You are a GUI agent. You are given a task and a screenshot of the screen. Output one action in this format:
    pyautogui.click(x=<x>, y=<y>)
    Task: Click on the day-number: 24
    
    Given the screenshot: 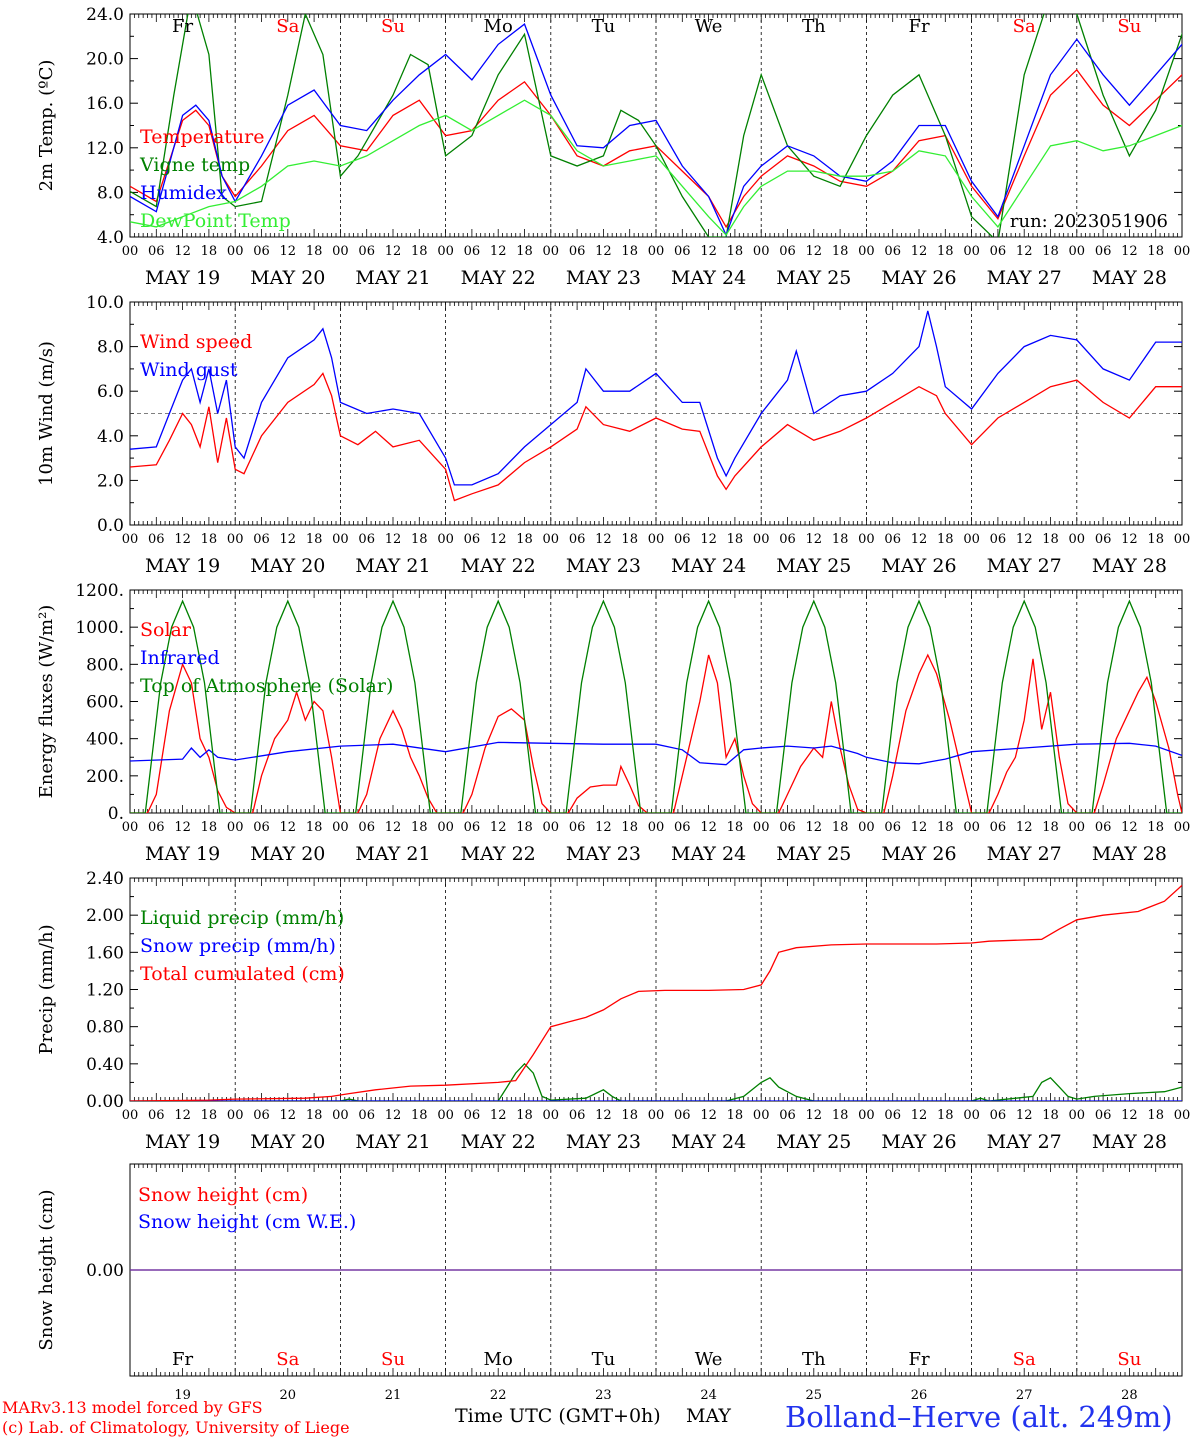 What is the action you would take?
    pyautogui.click(x=708, y=1395)
    